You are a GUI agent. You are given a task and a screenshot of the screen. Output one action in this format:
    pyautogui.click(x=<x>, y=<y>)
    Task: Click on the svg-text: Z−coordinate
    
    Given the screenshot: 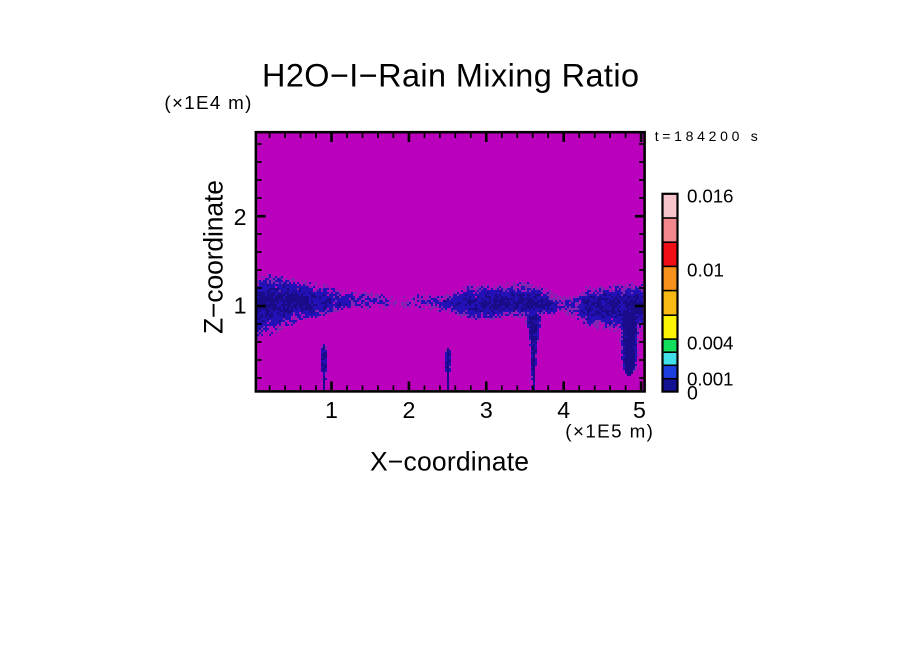 What is the action you would take?
    pyautogui.click(x=213, y=257)
    